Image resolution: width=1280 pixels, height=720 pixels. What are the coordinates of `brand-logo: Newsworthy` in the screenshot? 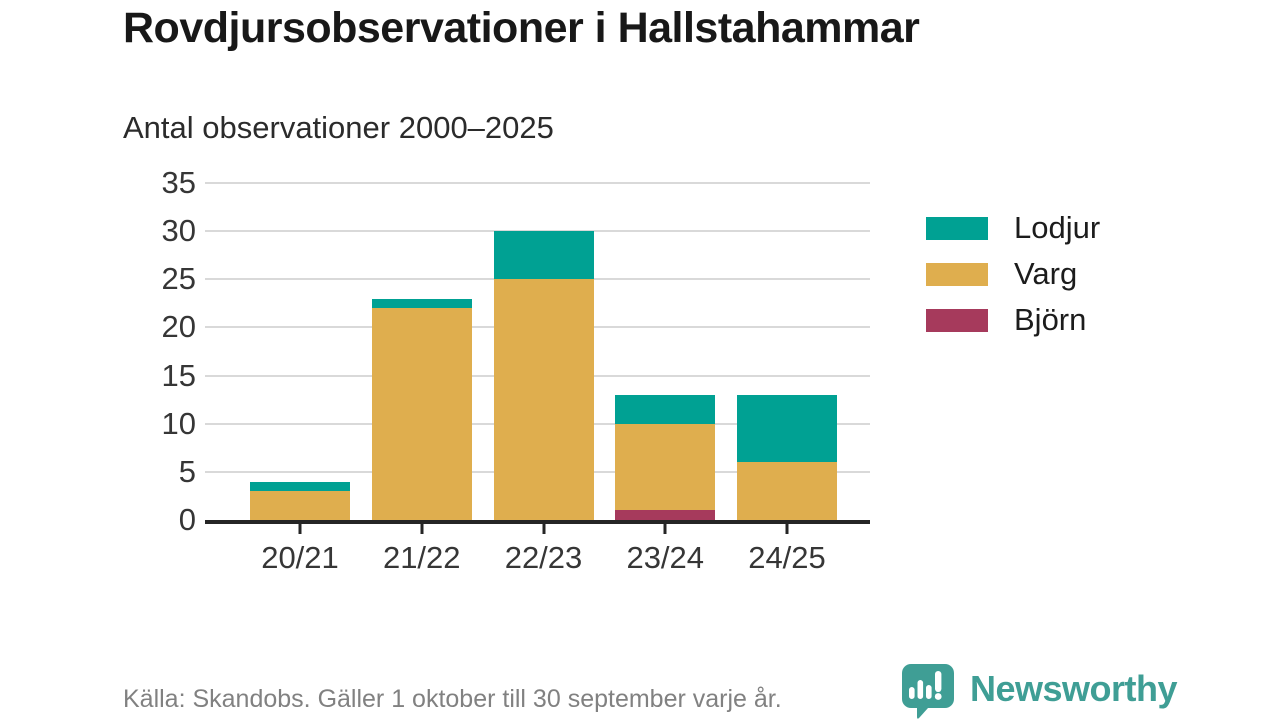 It's located at (1038, 691).